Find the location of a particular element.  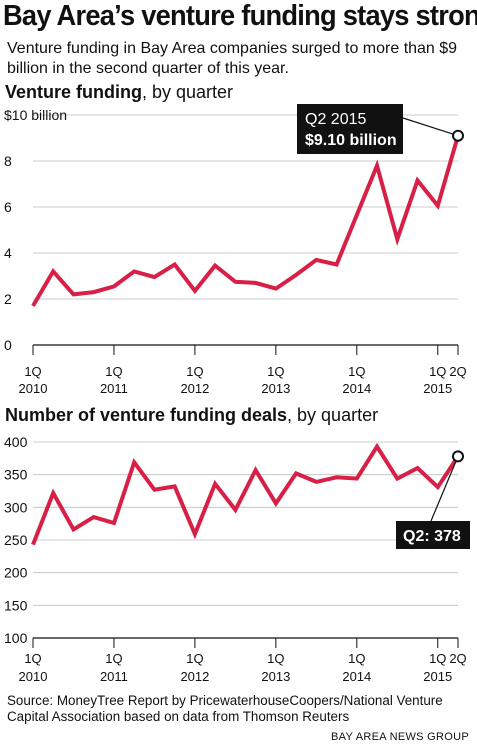

callout-value: Q2: 378 is located at coordinates (432, 536).